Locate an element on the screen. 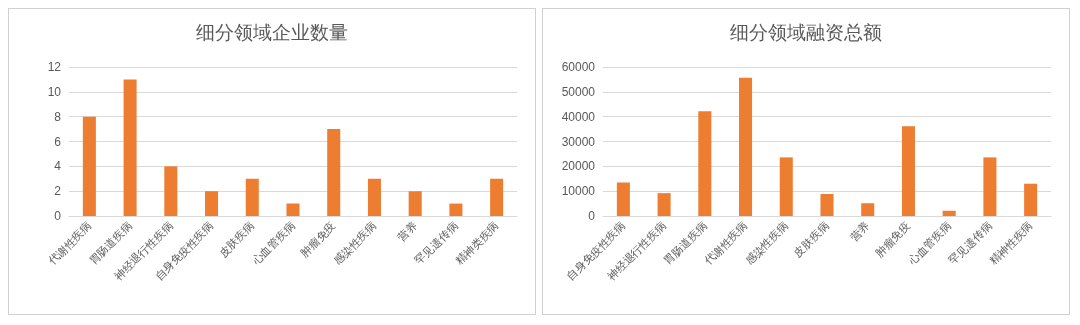 The width and height of the screenshot is (1080, 325). y-tick-label: 20000 is located at coordinates (578, 166).